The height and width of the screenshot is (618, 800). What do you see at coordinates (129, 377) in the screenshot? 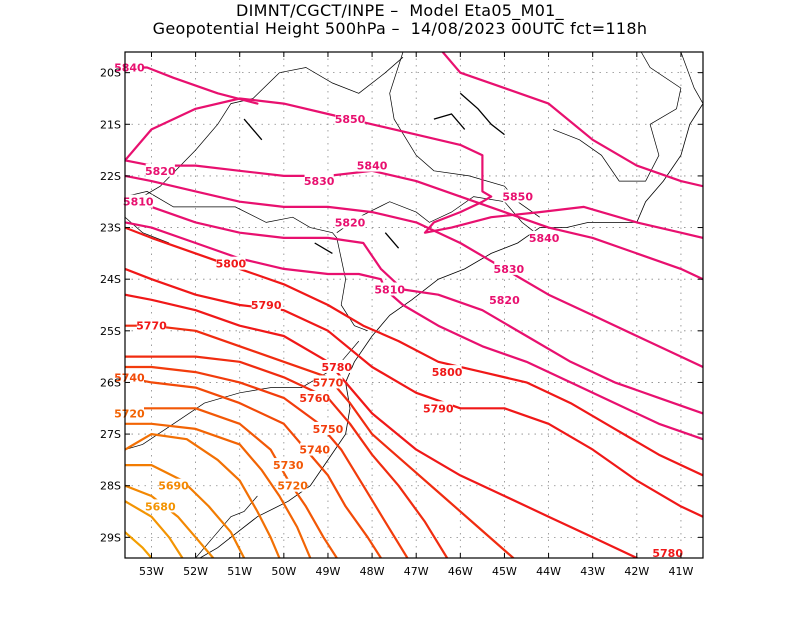
I see `contour-label: 5740` at bounding box center [129, 377].